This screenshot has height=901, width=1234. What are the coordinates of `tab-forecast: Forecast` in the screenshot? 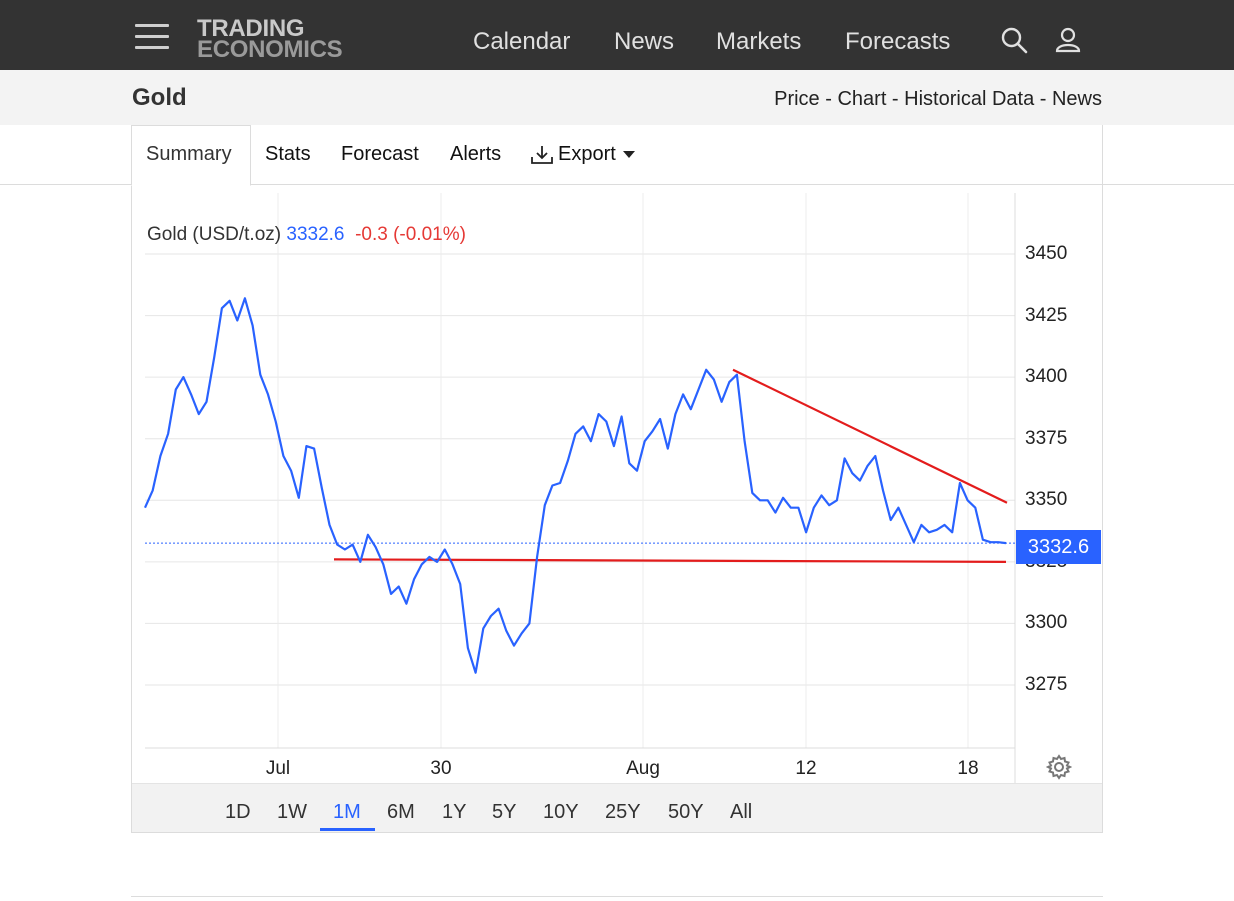 It's located at (380, 154).